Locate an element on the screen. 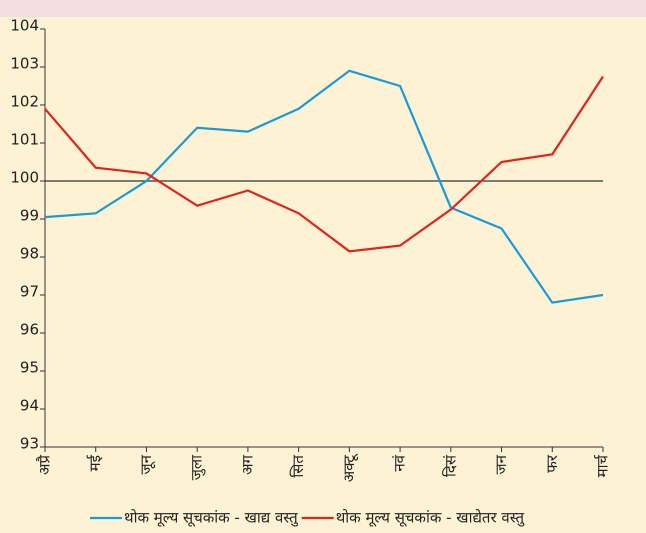  x-tick-label: जन is located at coordinates (501, 464).